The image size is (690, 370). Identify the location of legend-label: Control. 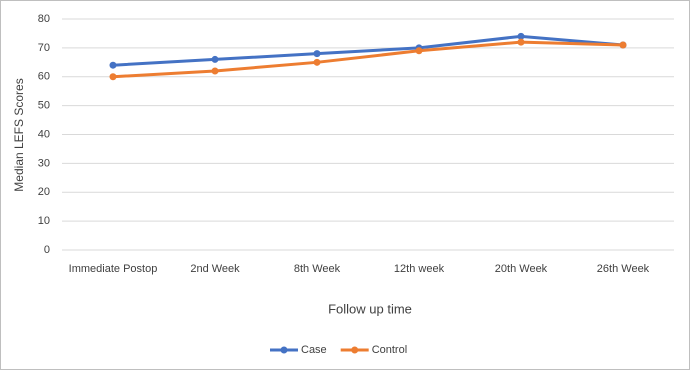
(389, 350).